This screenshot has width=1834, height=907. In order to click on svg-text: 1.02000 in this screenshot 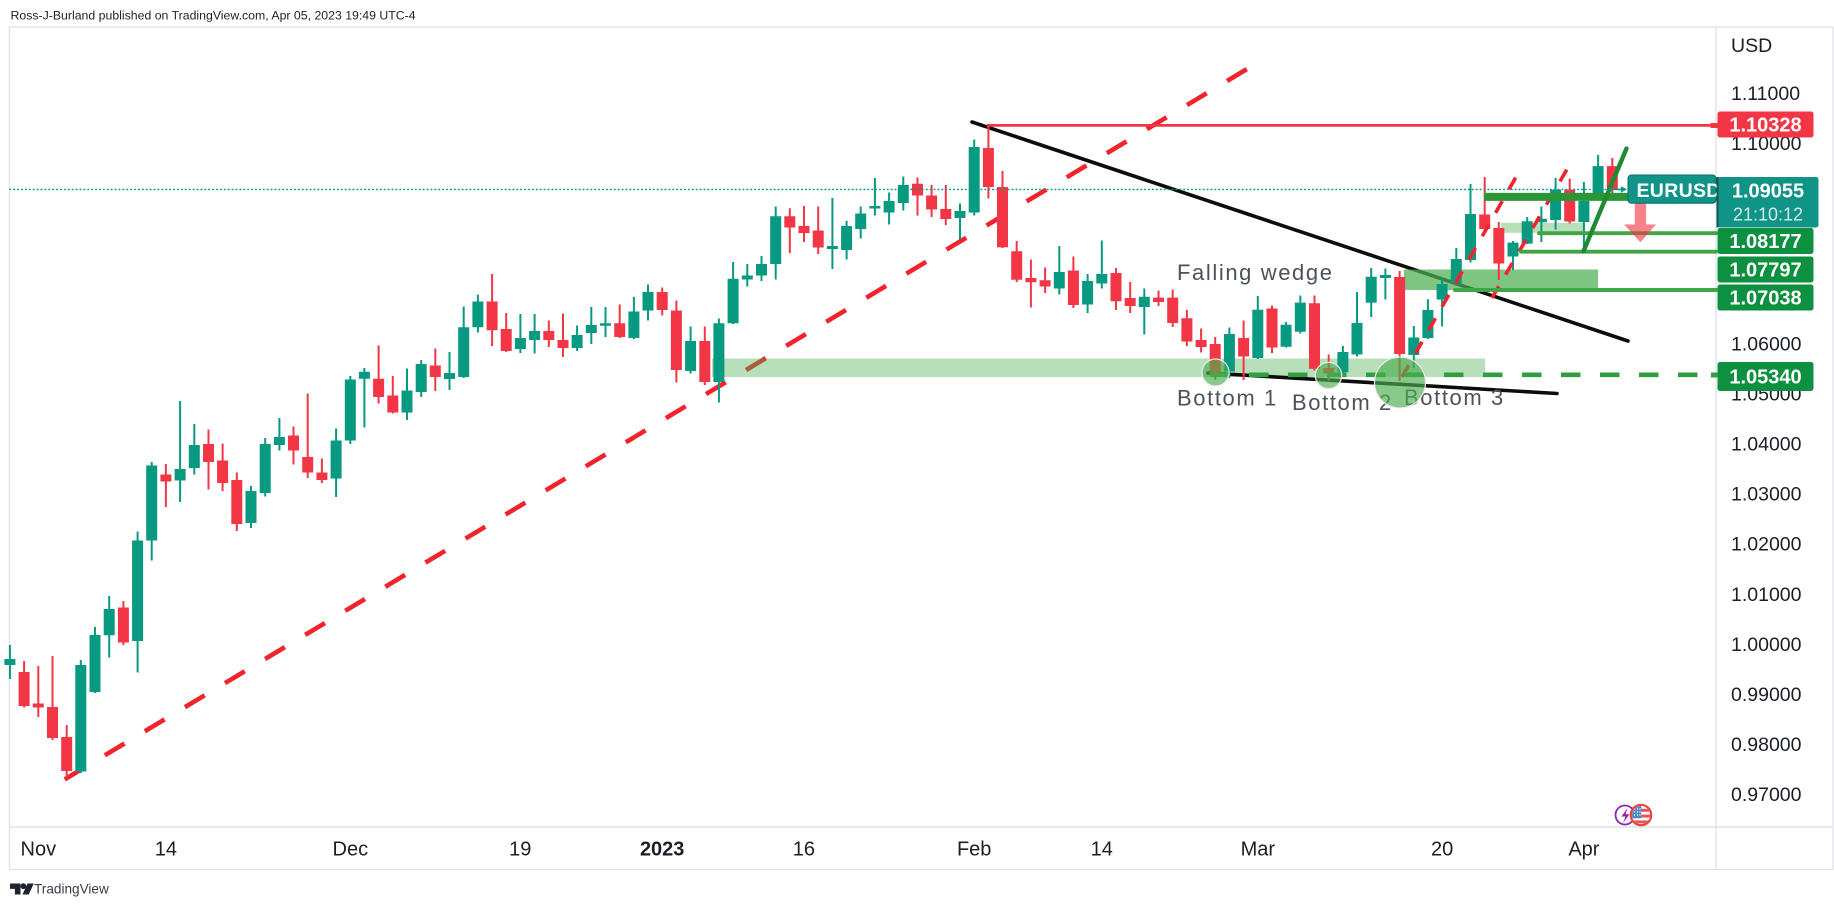, I will do `click(1766, 545)`.